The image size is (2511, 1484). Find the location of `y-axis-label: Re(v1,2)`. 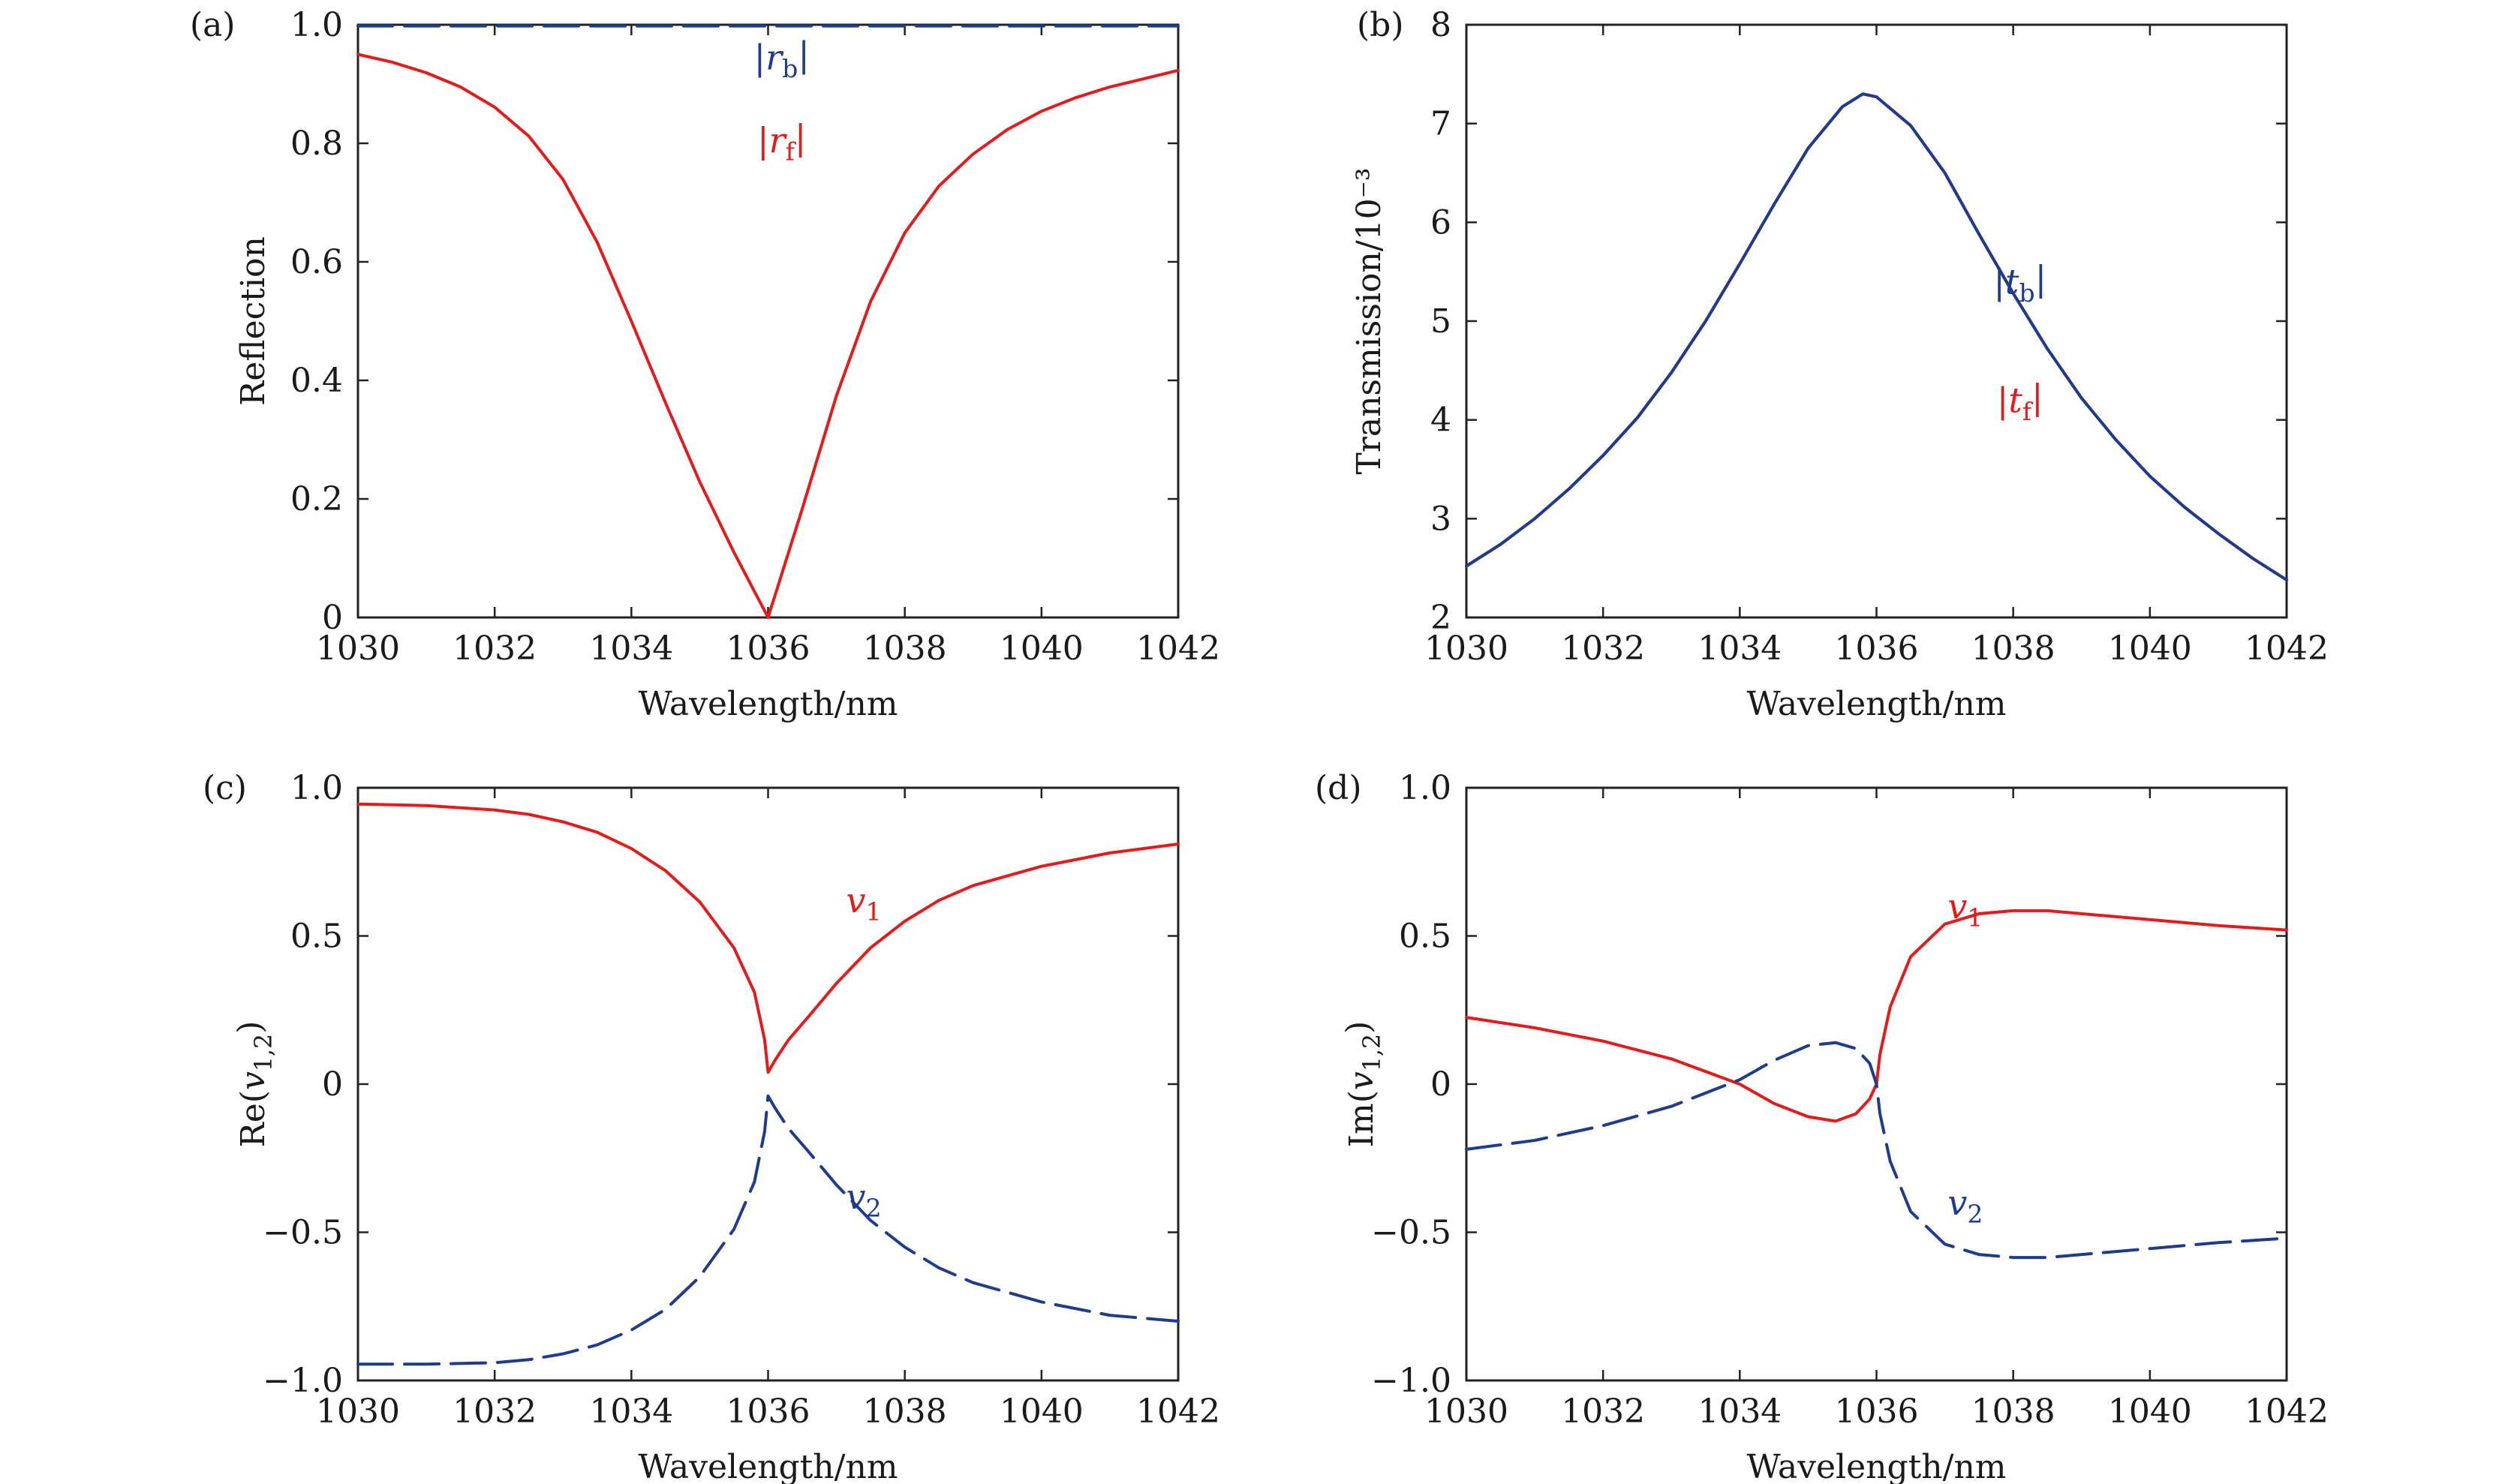

y-axis-label: Re(v1,2) is located at coordinates (254, 1084).